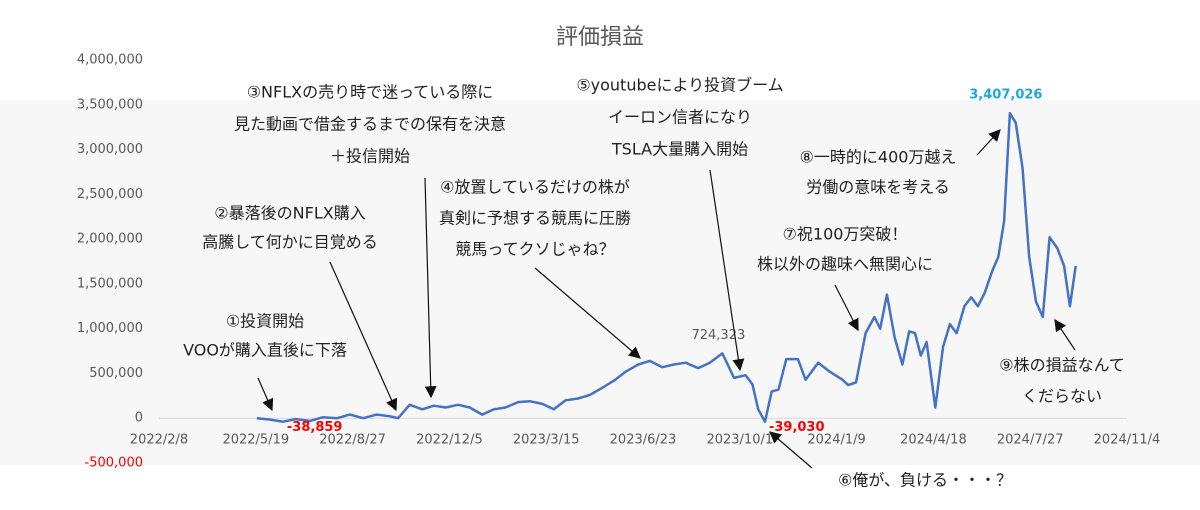  I want to click on annotation: 株以外の趣味へ無関心に, so click(845, 264).